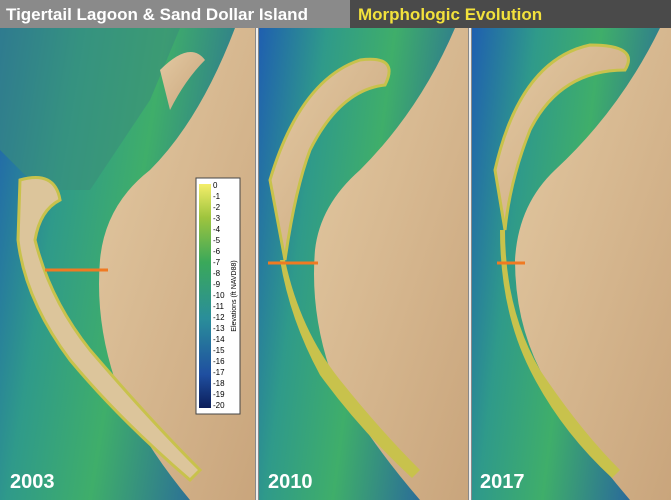 This screenshot has width=671, height=500. I want to click on legend-label: Elevations (ft NAVD88), so click(234, 295).